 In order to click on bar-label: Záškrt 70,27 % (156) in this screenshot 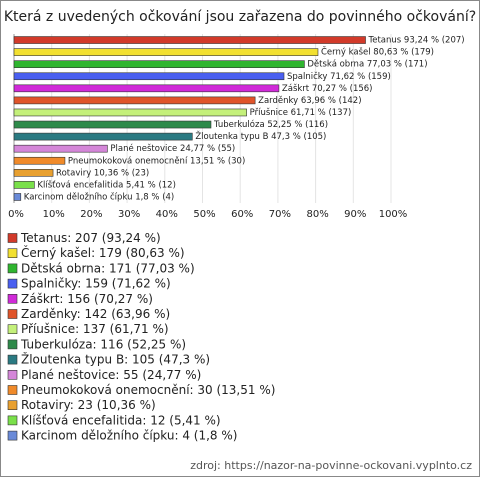, I will do `click(327, 88)`.